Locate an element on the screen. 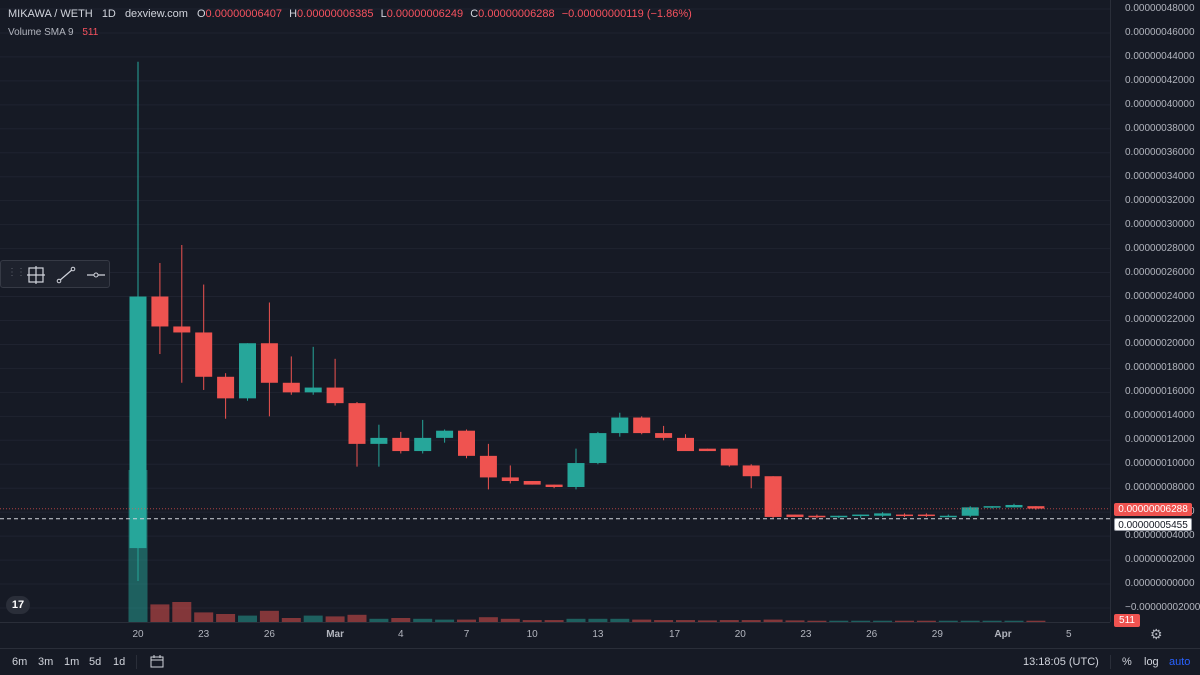 This screenshot has height=675, width=1200. range-1d-button: 1d is located at coordinates (119, 662).